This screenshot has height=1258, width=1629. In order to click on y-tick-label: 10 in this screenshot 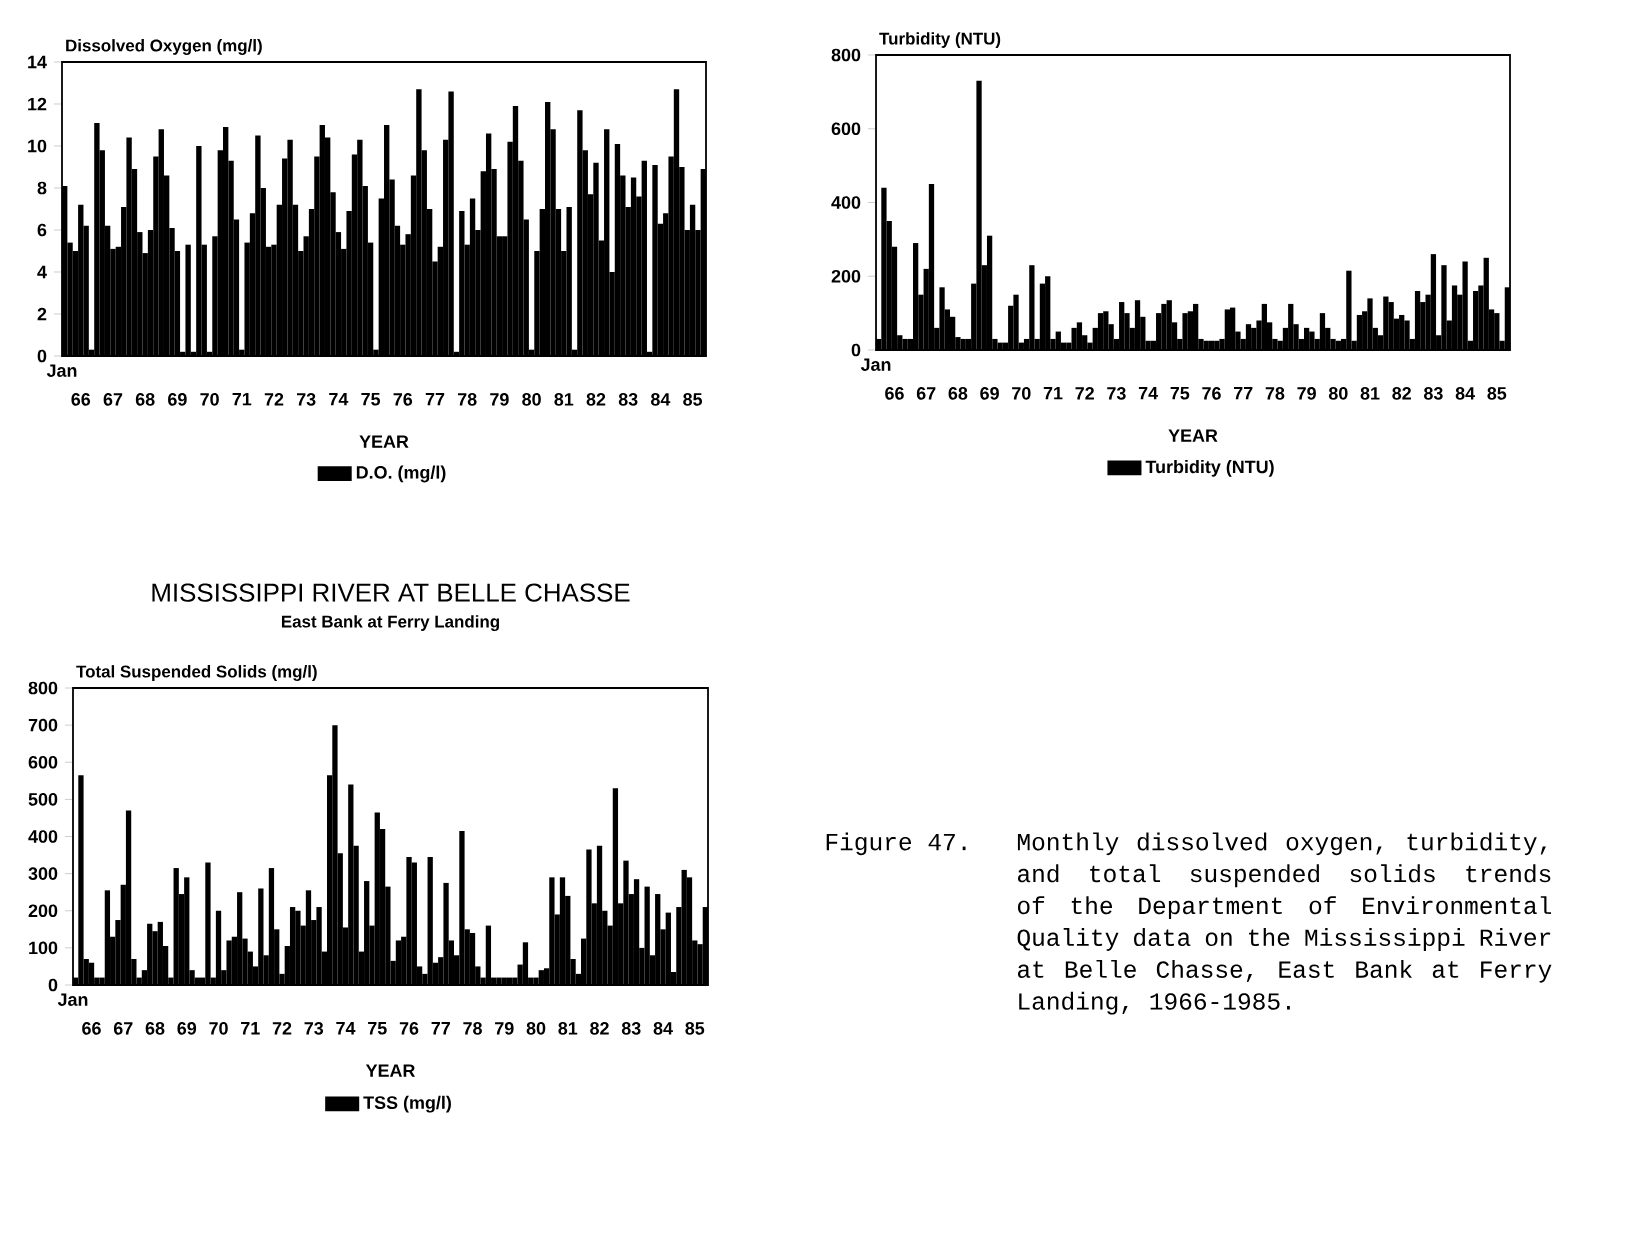, I will do `click(37, 146)`.